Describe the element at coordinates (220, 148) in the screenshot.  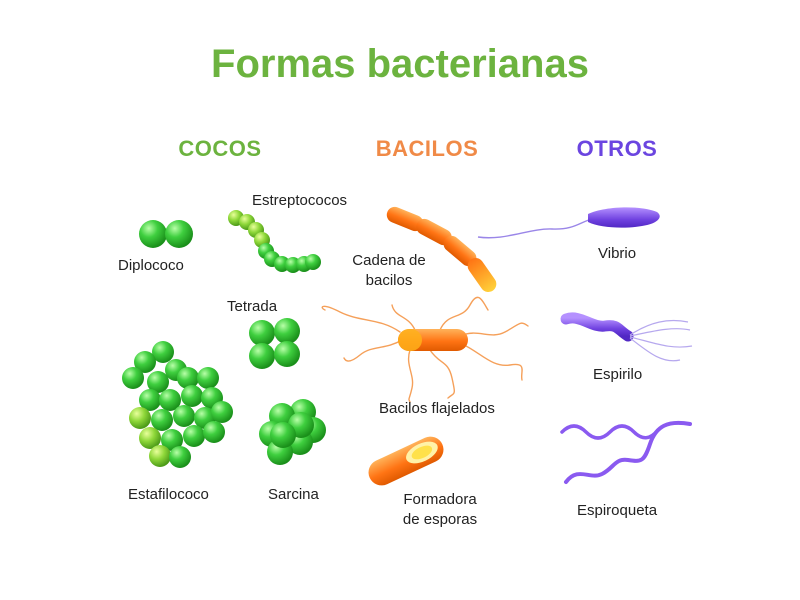
I see `heading-cocos: COCOS` at that location.